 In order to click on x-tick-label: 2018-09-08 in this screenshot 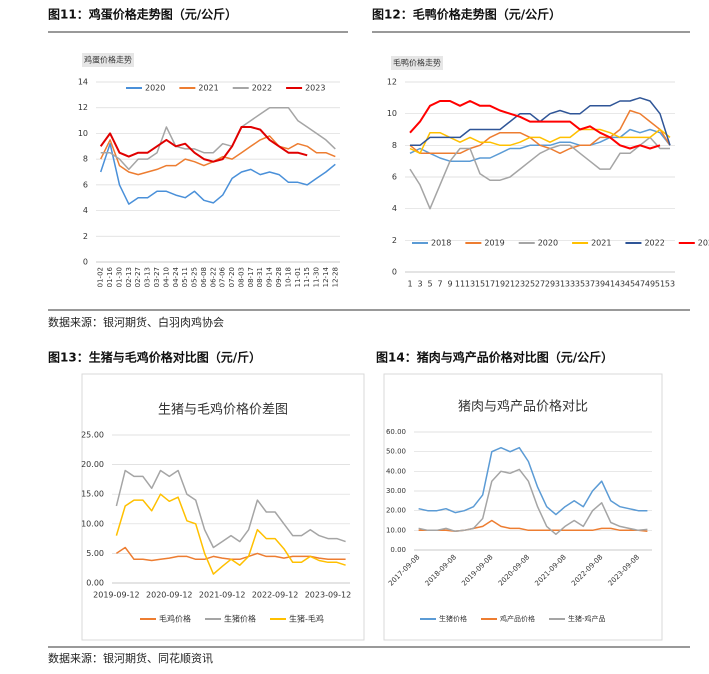, I will do `click(441, 570)`.